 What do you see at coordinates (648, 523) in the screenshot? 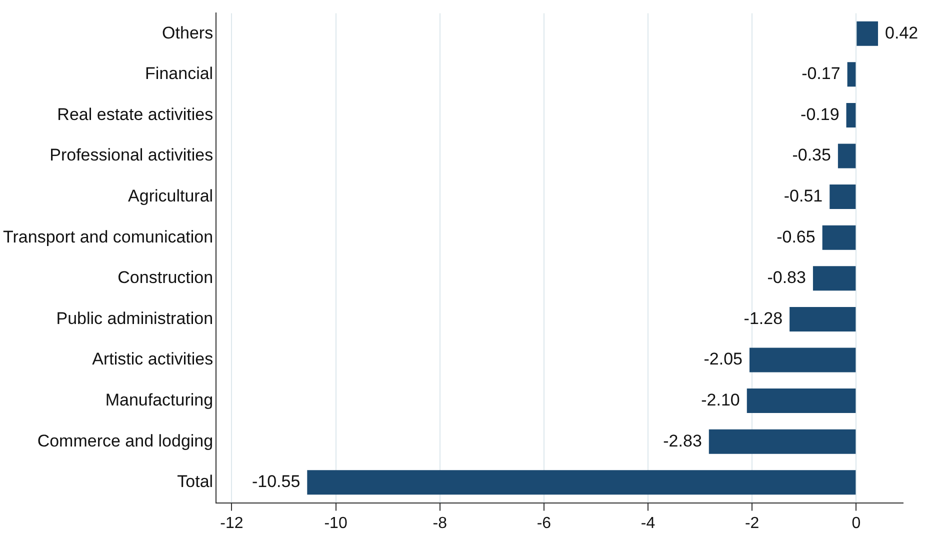
I see `x-tick-label: -4` at bounding box center [648, 523].